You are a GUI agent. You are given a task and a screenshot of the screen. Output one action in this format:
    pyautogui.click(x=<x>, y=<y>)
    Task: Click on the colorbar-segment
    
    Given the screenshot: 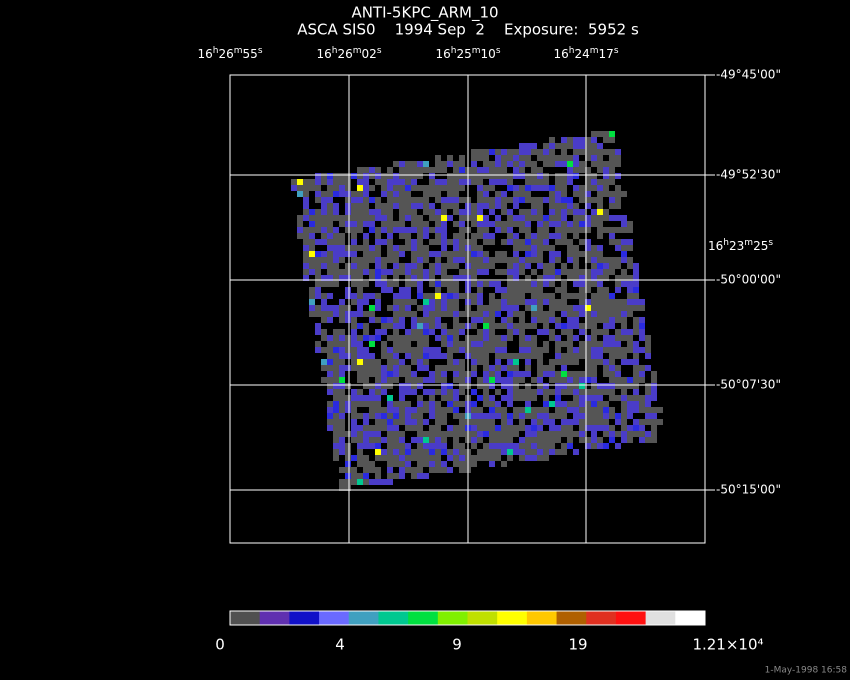 What is the action you would take?
    pyautogui.click(x=660, y=618)
    